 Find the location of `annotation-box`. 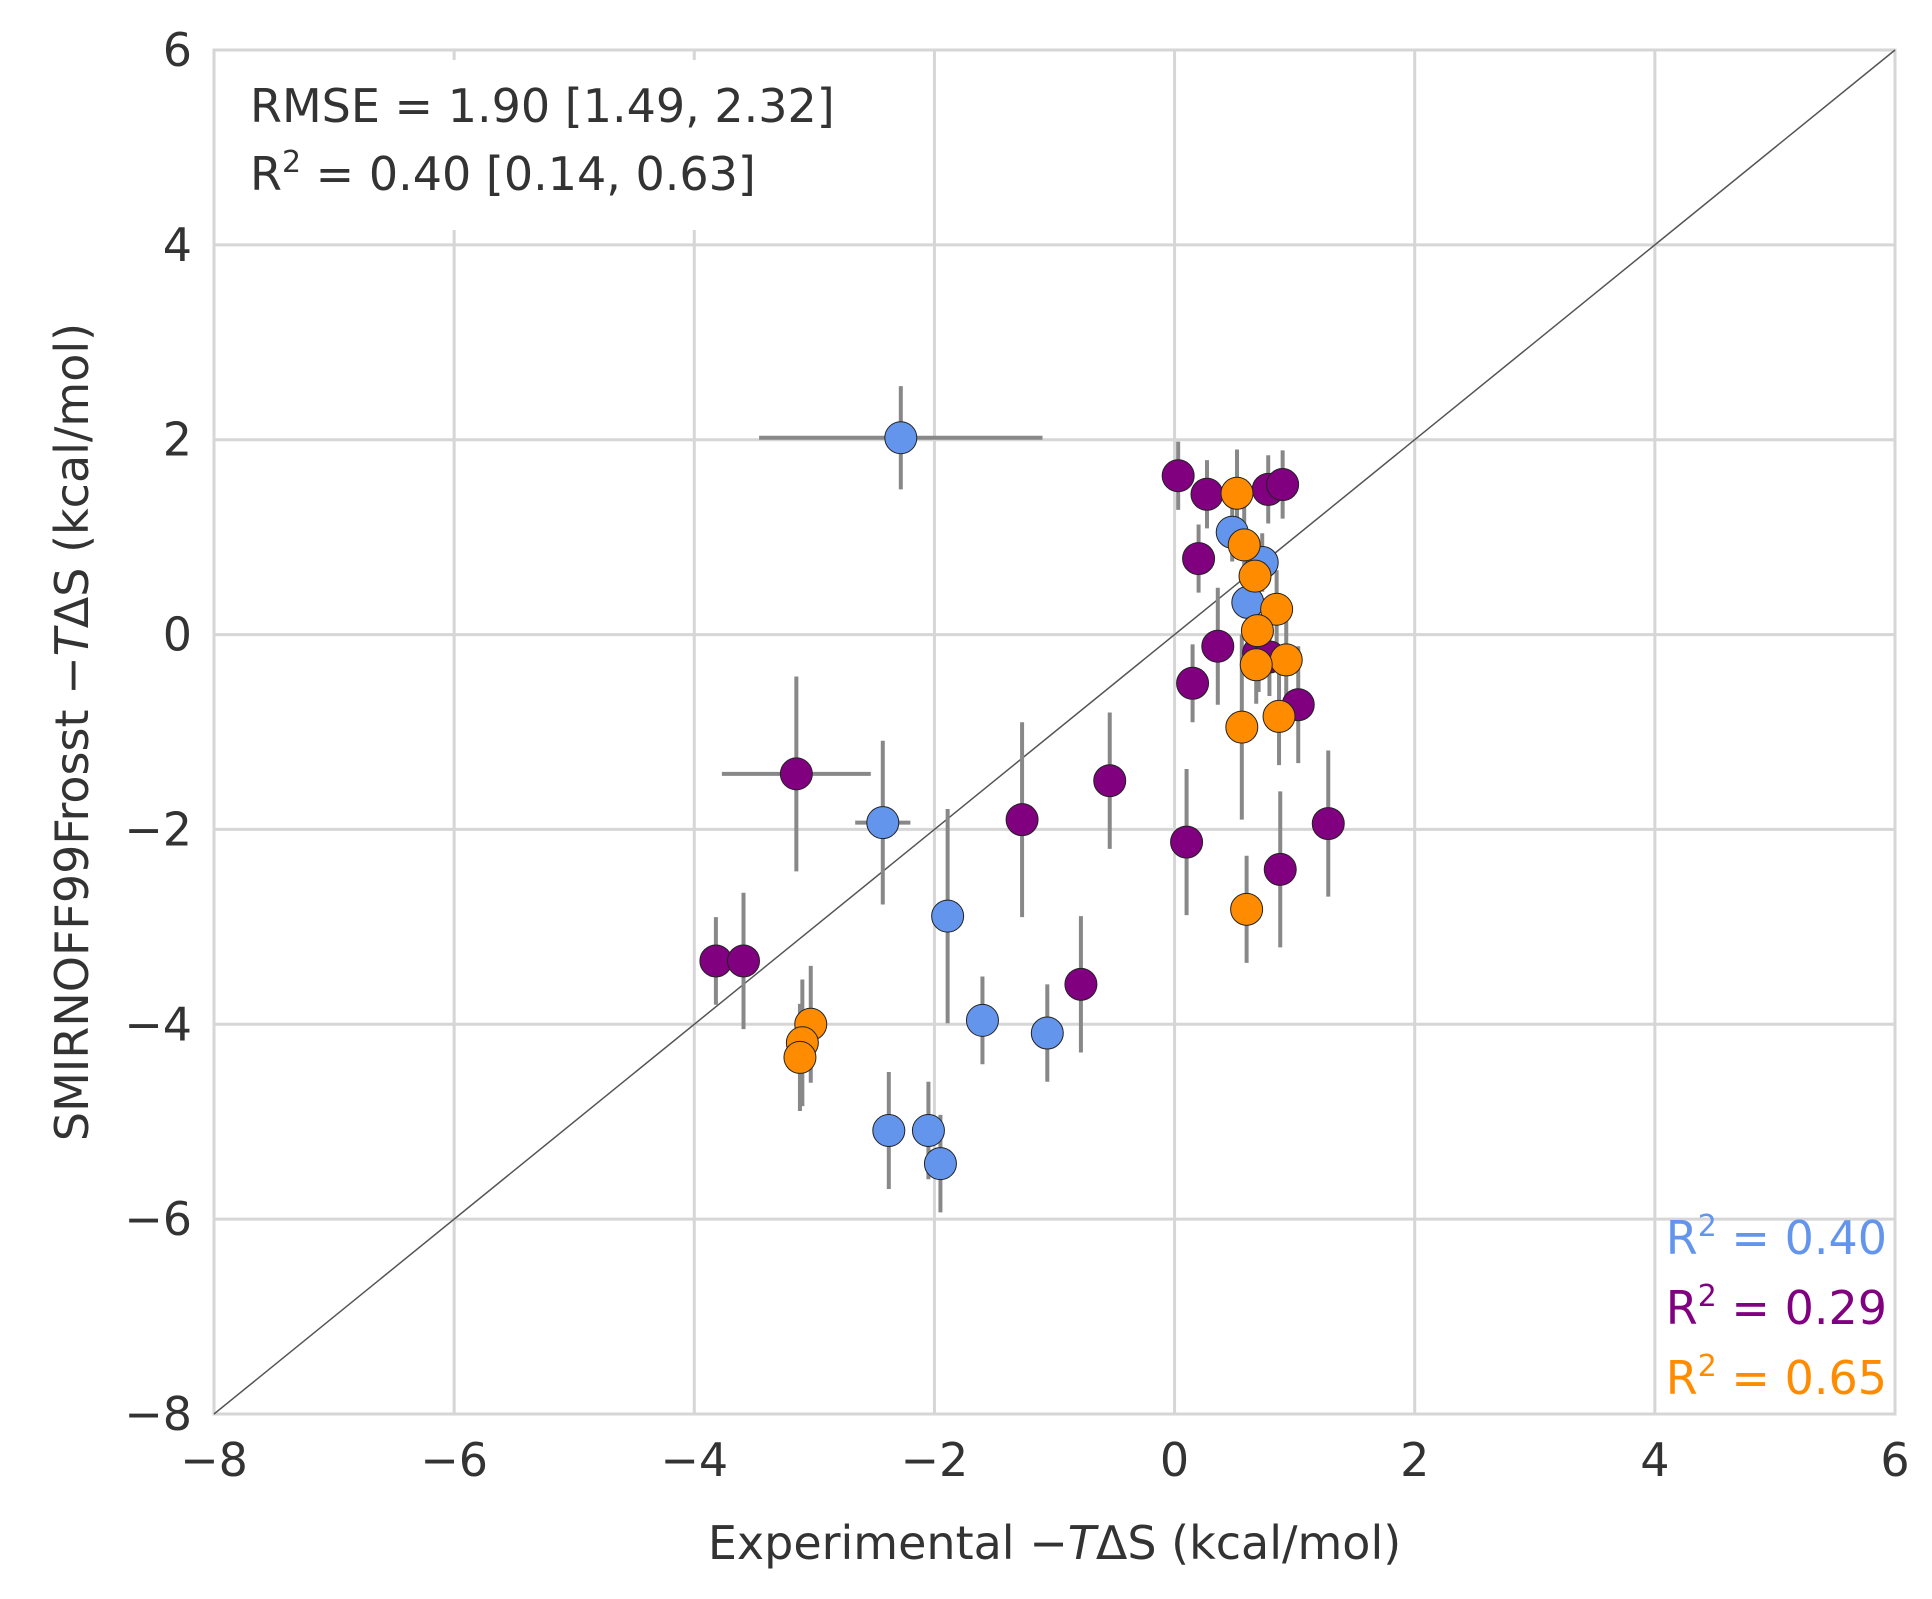

annotation-box is located at coordinates (574, 145).